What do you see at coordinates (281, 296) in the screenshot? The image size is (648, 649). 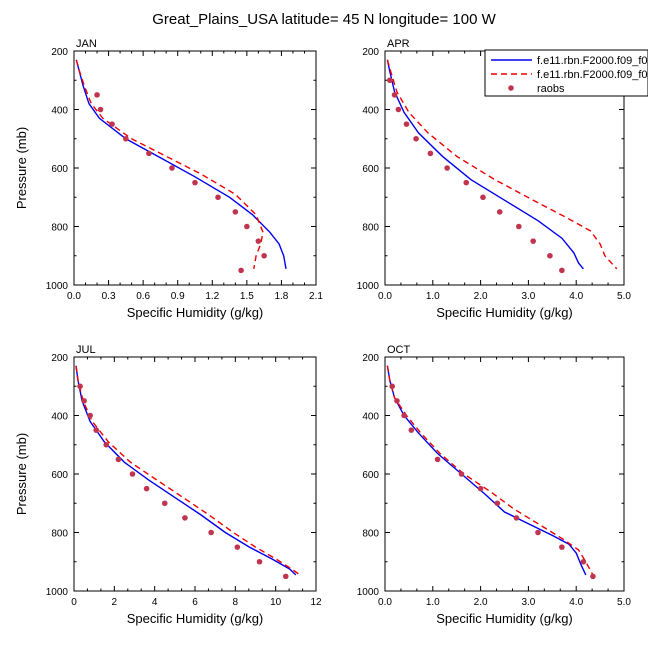 I see `x-tick-label: 1.8` at bounding box center [281, 296].